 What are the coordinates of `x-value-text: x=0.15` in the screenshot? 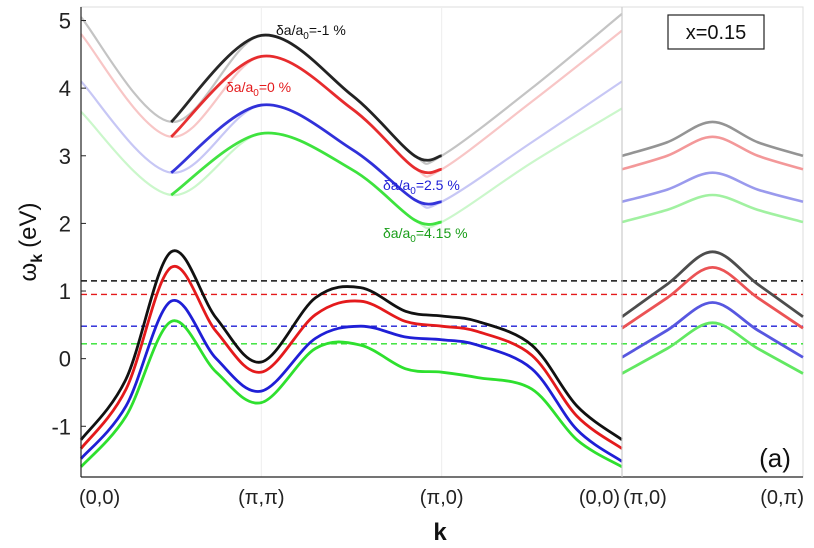 It's located at (716, 33).